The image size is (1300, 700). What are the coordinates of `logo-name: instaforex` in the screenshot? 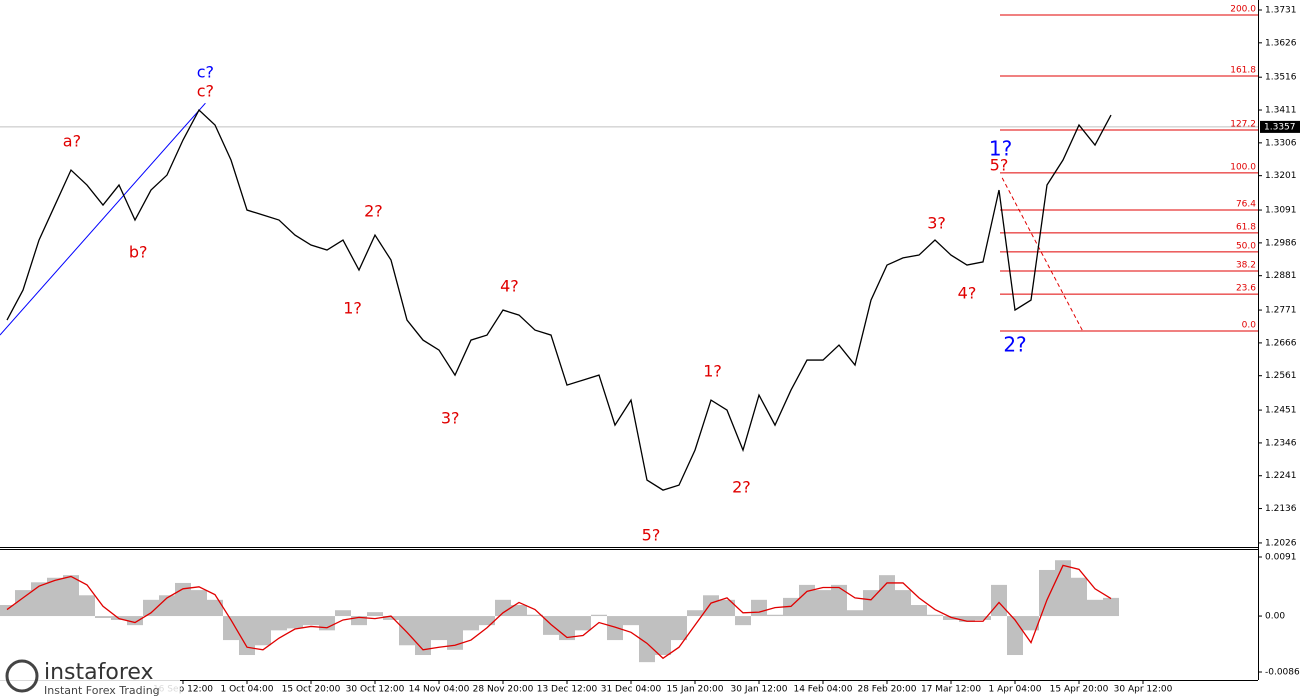 It's located at (99, 672).